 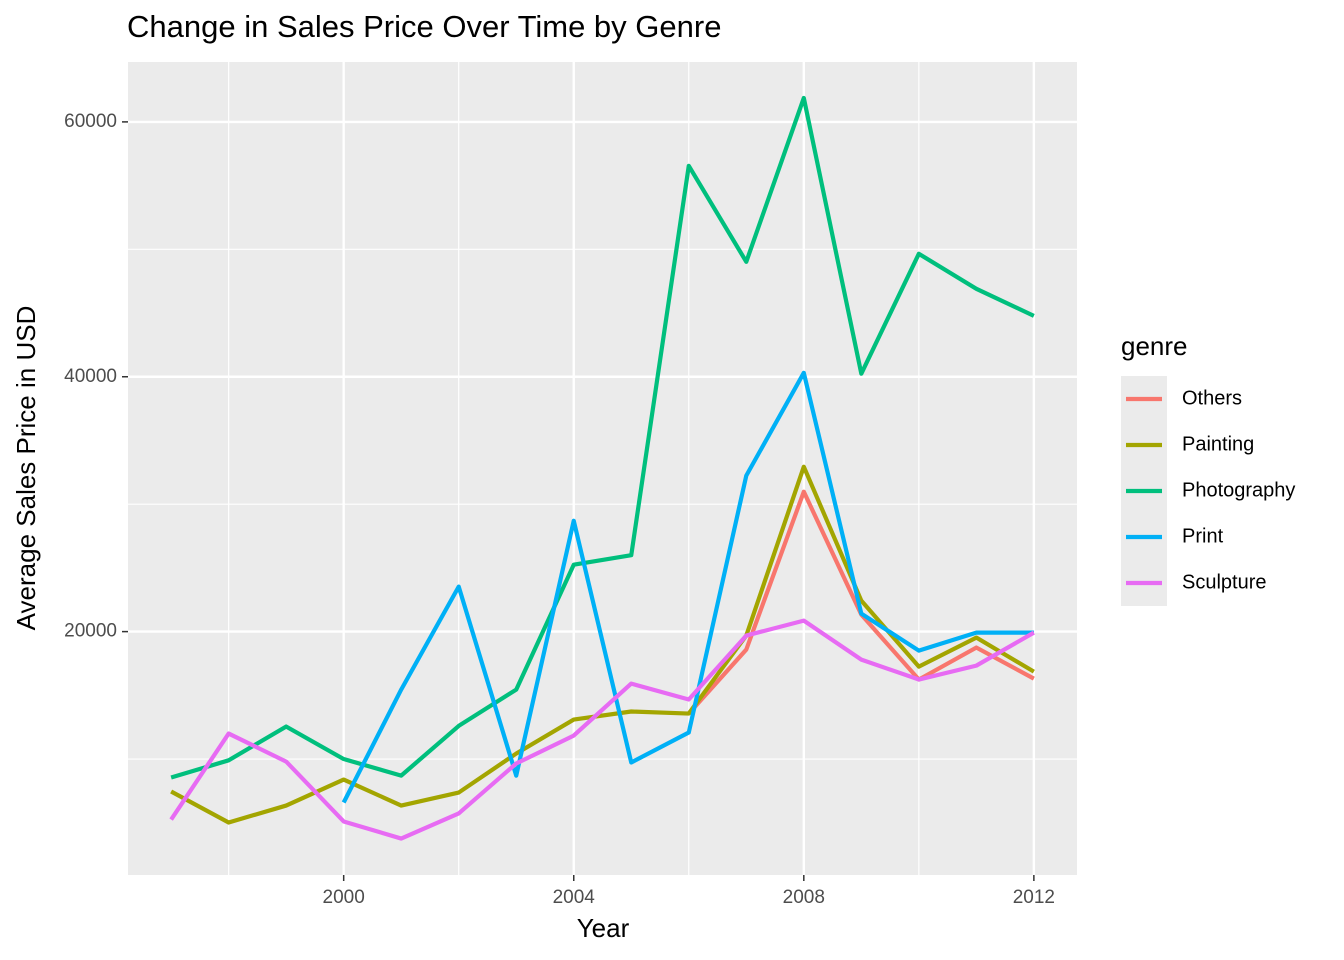 I want to click on legend-title: genre, so click(x=1154, y=346).